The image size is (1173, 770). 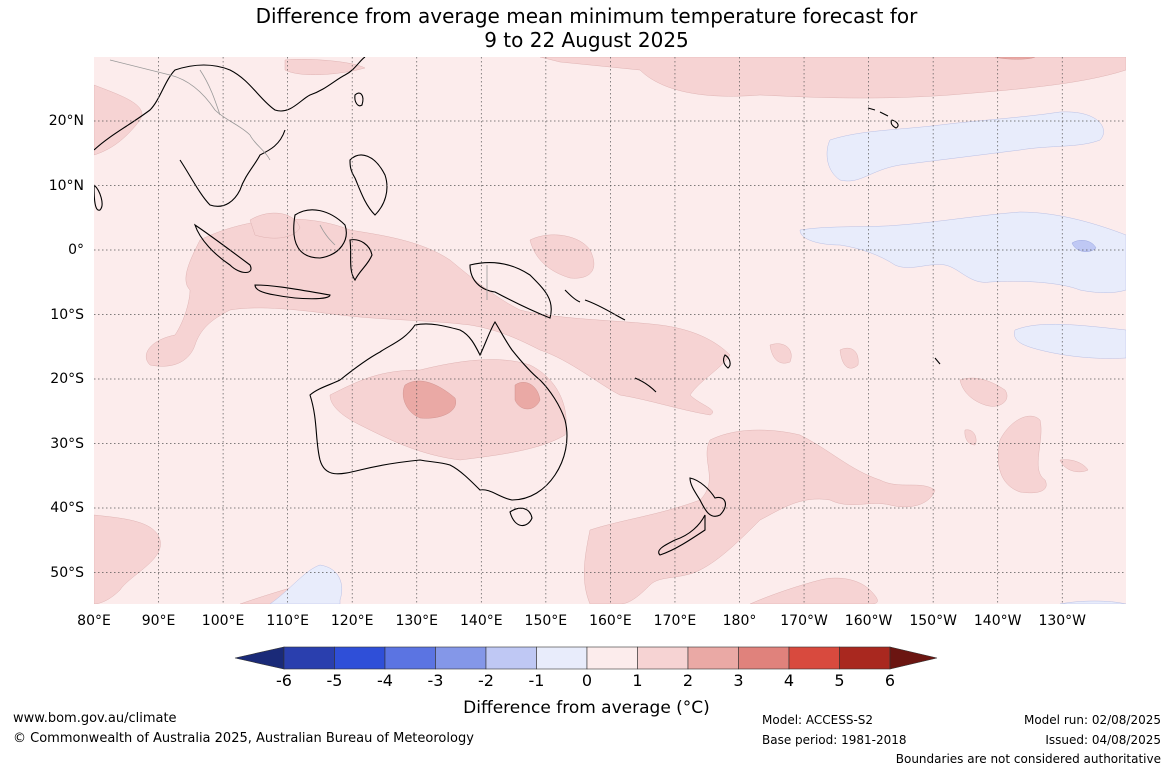 What do you see at coordinates (536, 680) in the screenshot?
I see `colorbar-tick-label: -1` at bounding box center [536, 680].